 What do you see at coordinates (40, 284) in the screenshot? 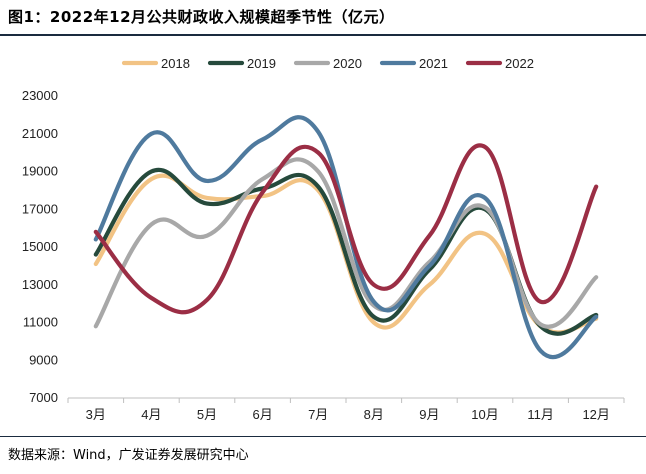
I see `y-tick-label: 13000` at bounding box center [40, 284].